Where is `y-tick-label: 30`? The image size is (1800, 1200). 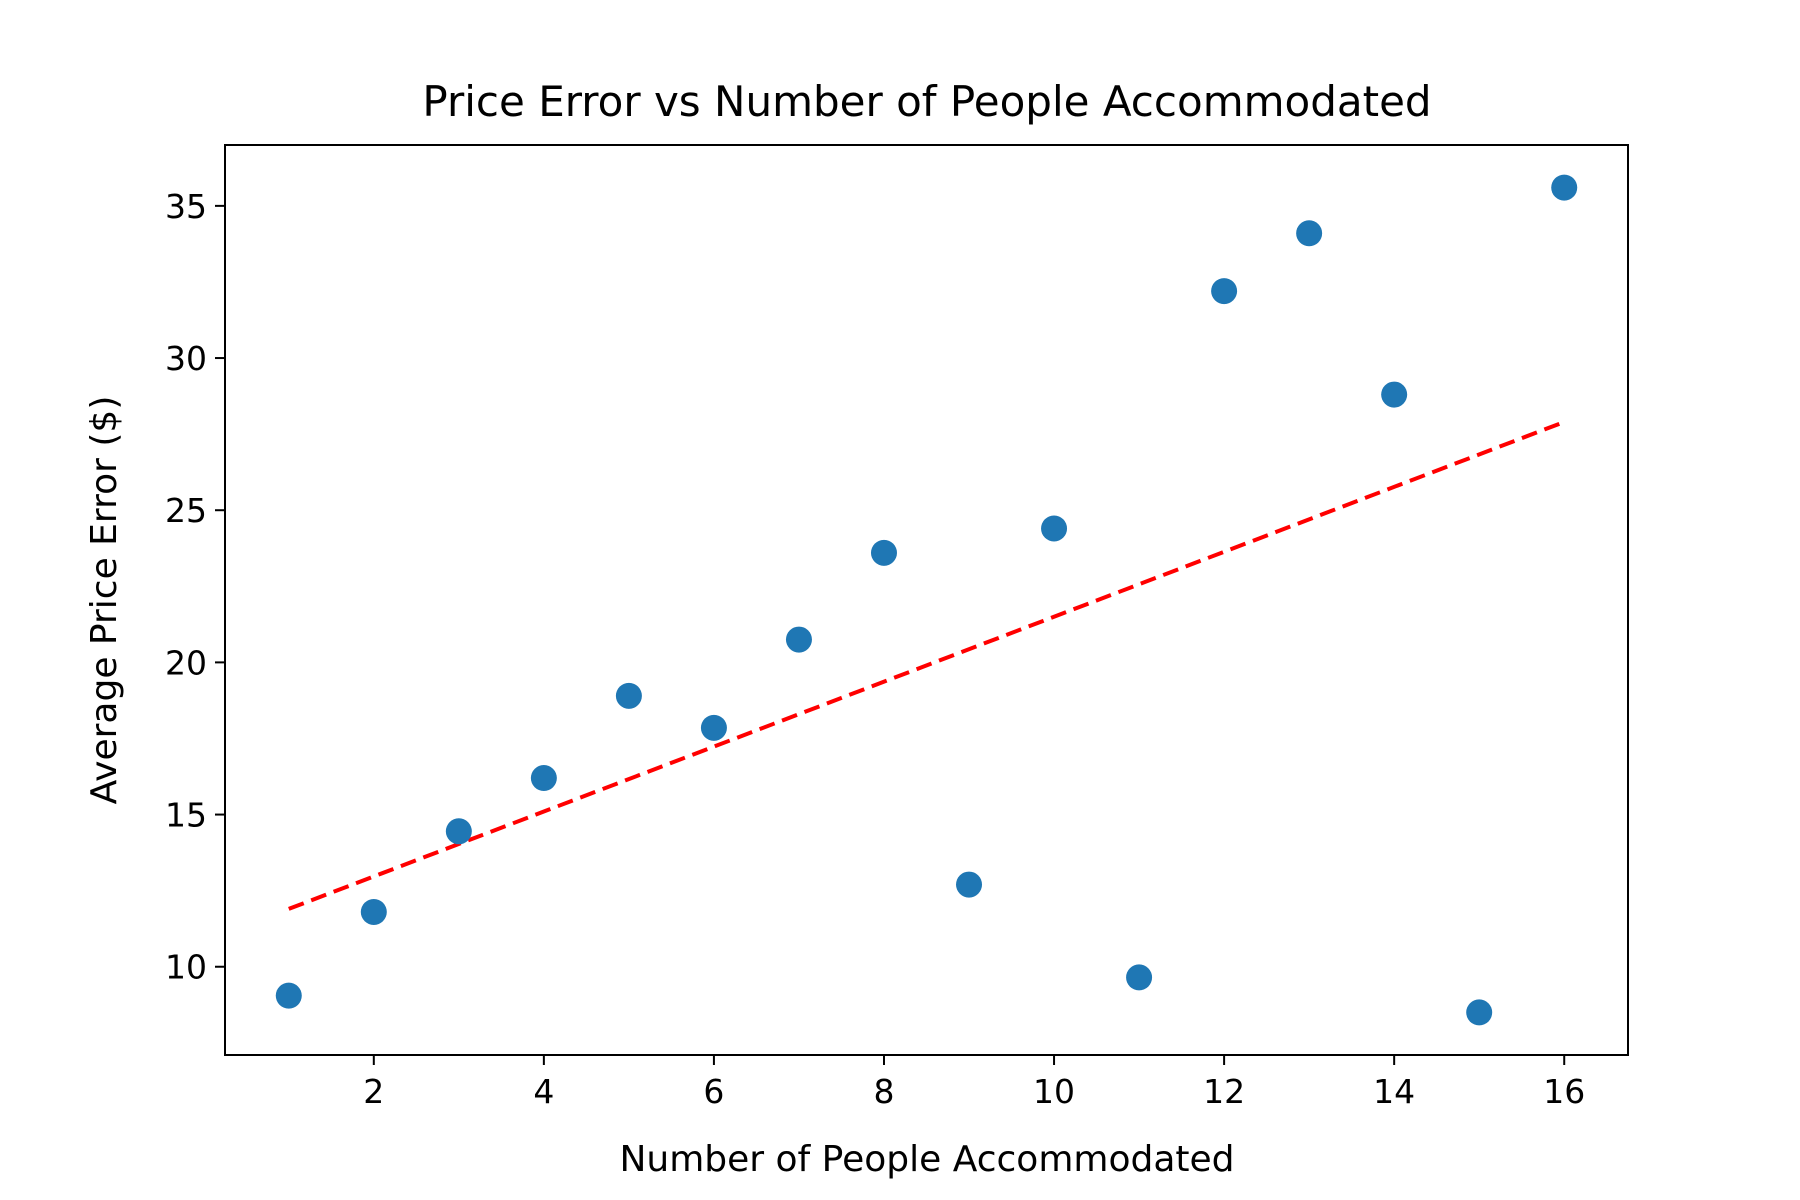
y-tick-label: 30 is located at coordinates (186, 358).